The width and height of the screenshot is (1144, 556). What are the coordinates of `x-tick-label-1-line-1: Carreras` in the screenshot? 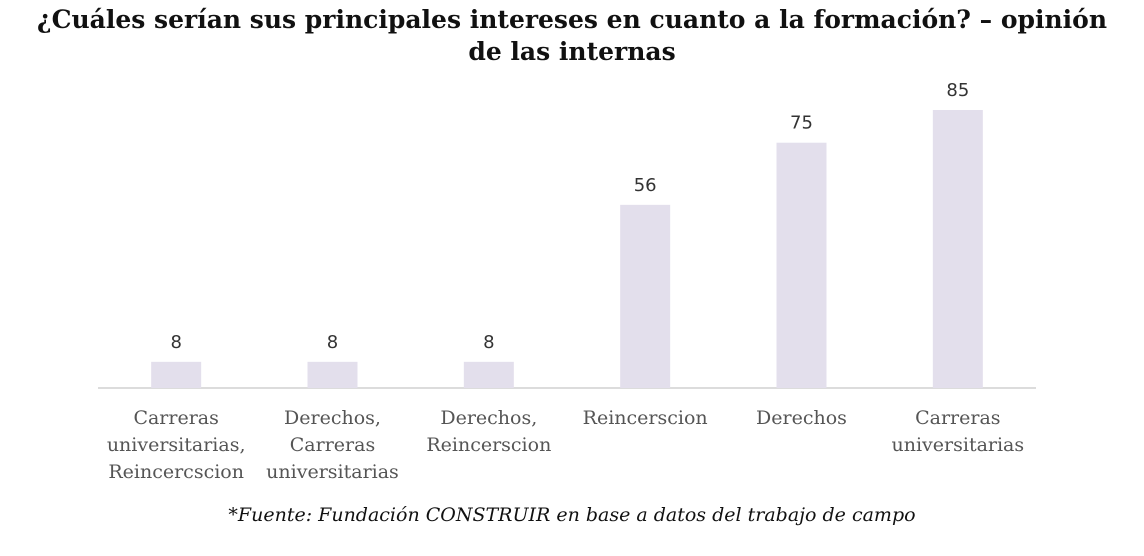 It's located at (332, 445).